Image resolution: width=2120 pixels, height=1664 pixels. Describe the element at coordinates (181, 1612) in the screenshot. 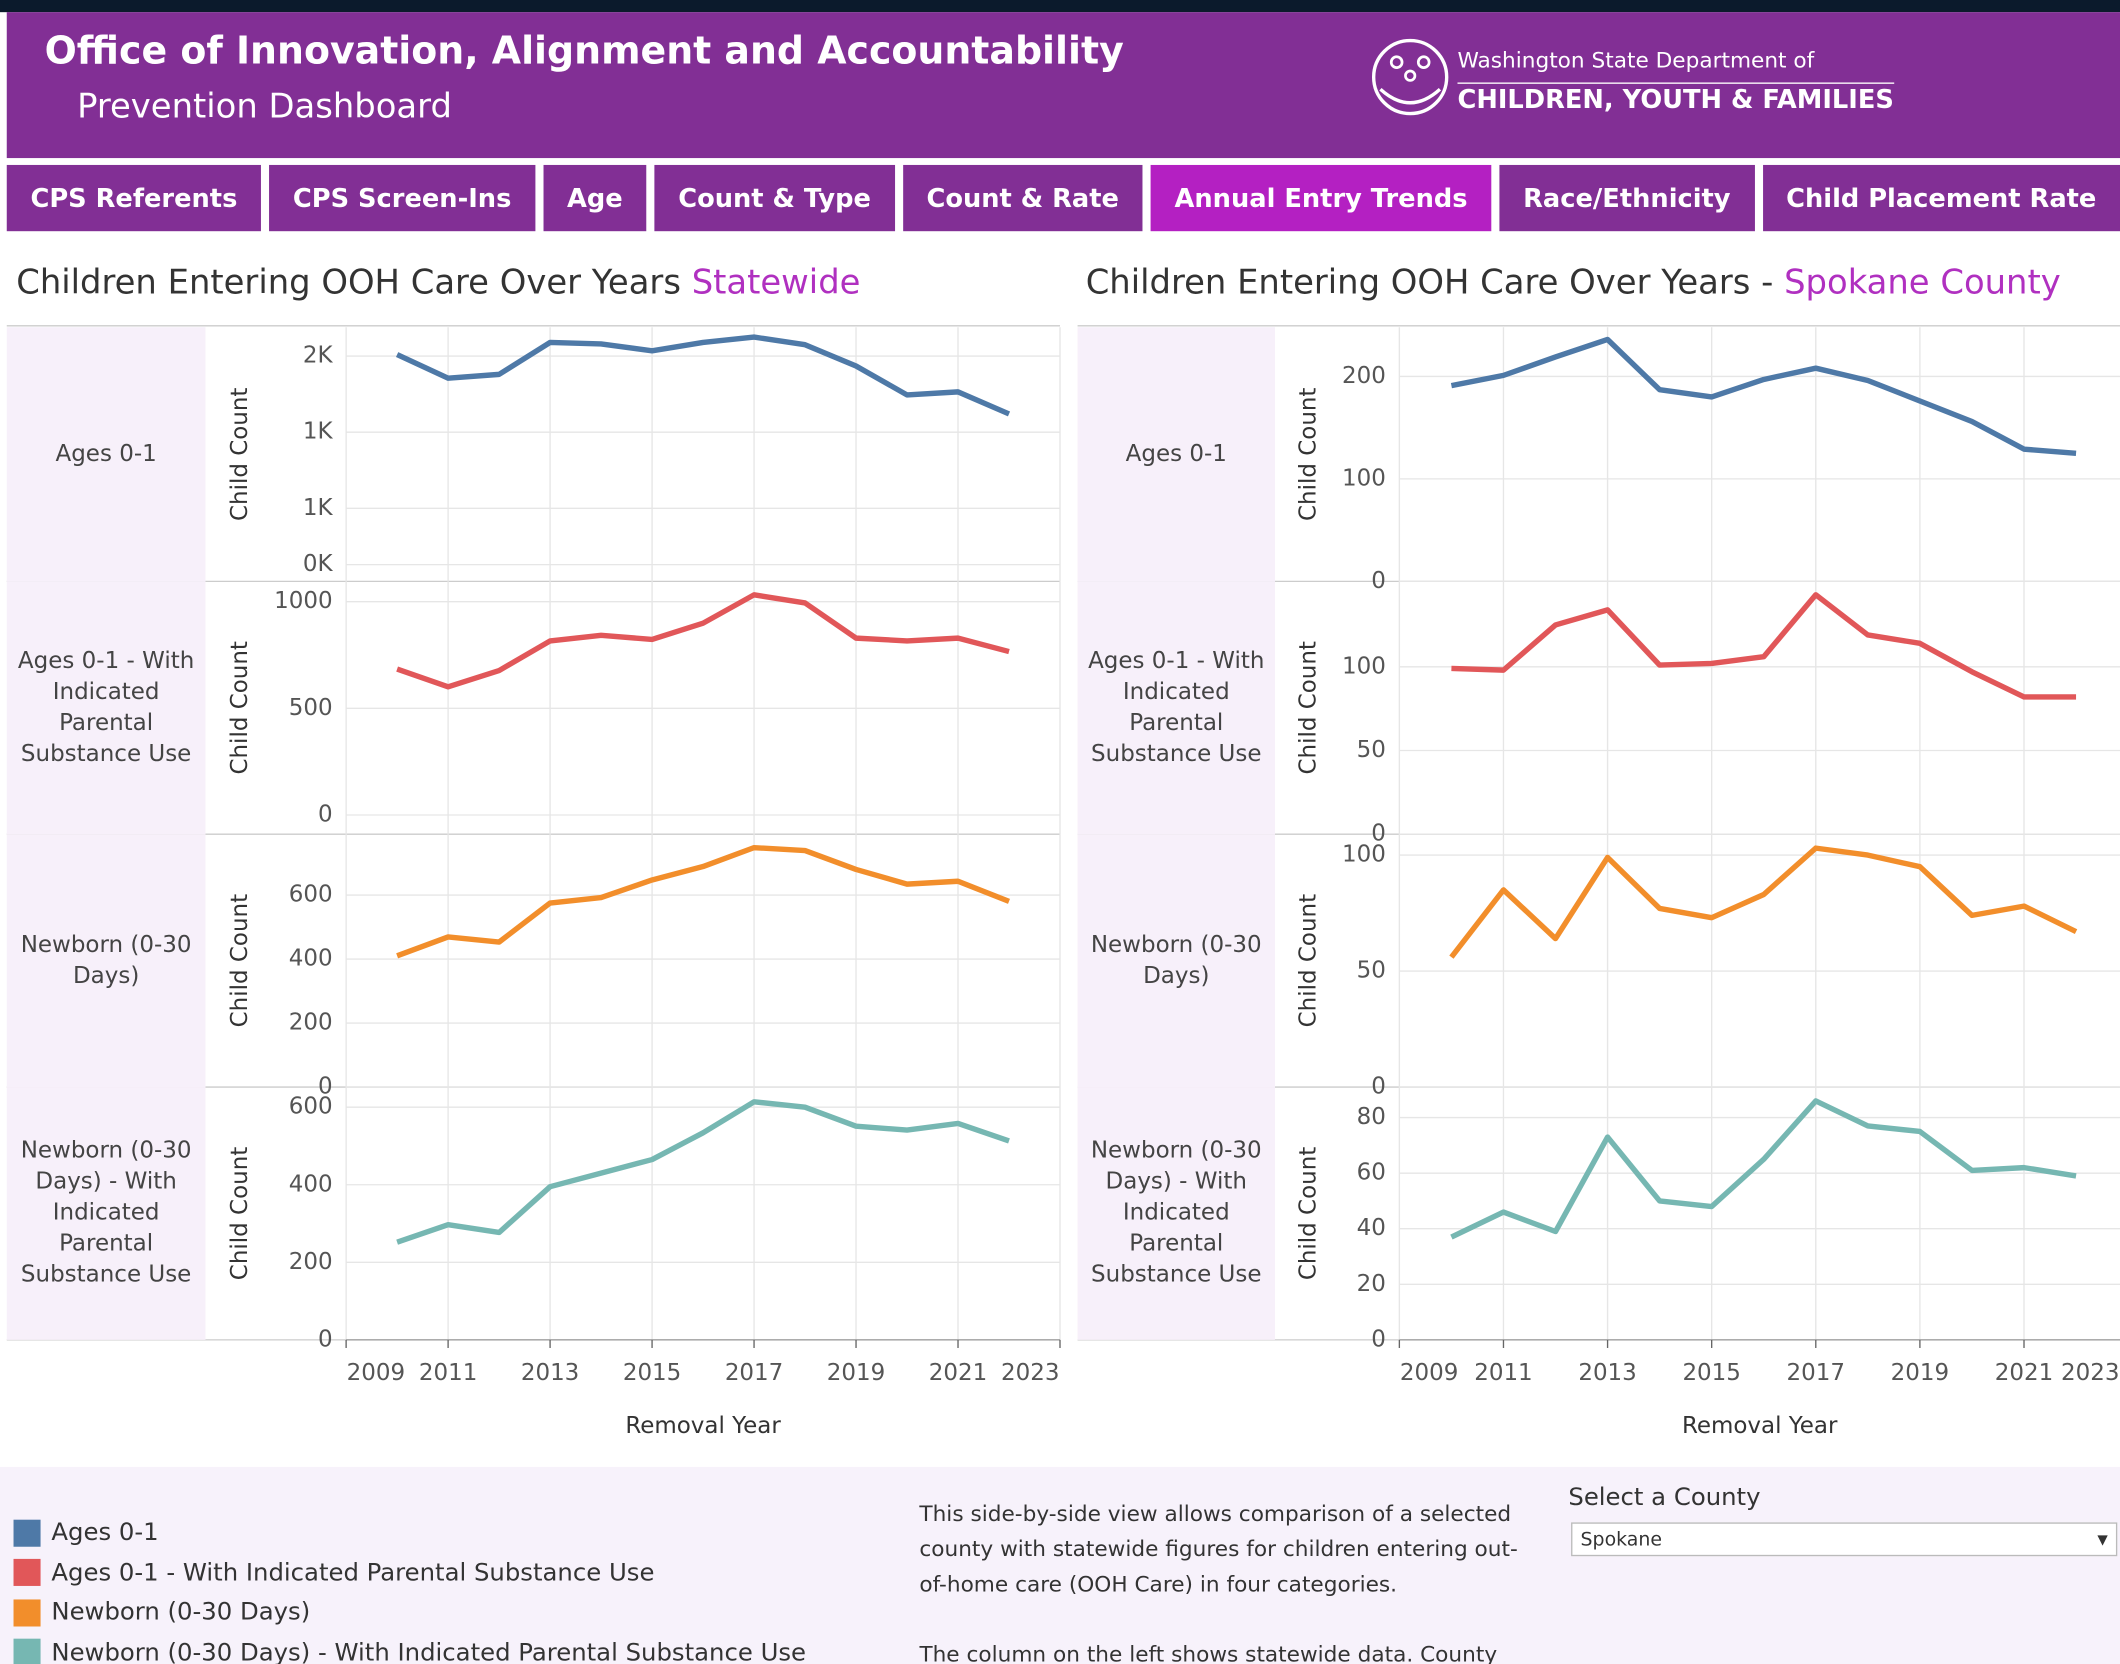

I see `legend-label: Newborn (0-30 Days)` at that location.